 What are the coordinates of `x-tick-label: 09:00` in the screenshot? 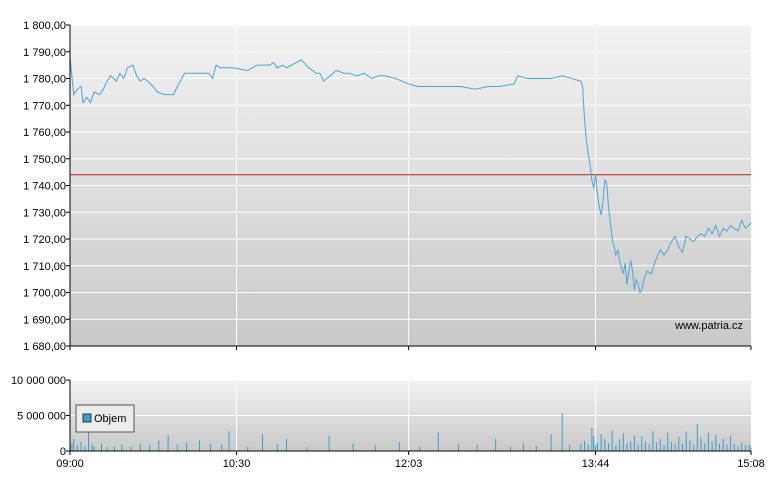 It's located at (70, 464).